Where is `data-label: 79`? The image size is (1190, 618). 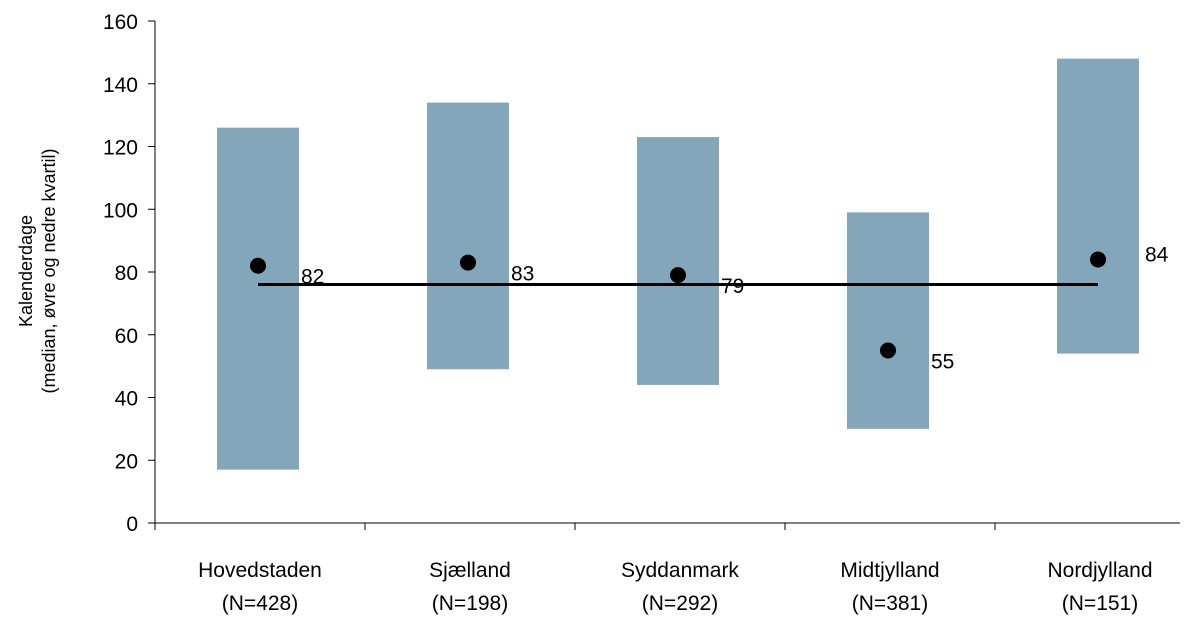
data-label: 79 is located at coordinates (732, 286).